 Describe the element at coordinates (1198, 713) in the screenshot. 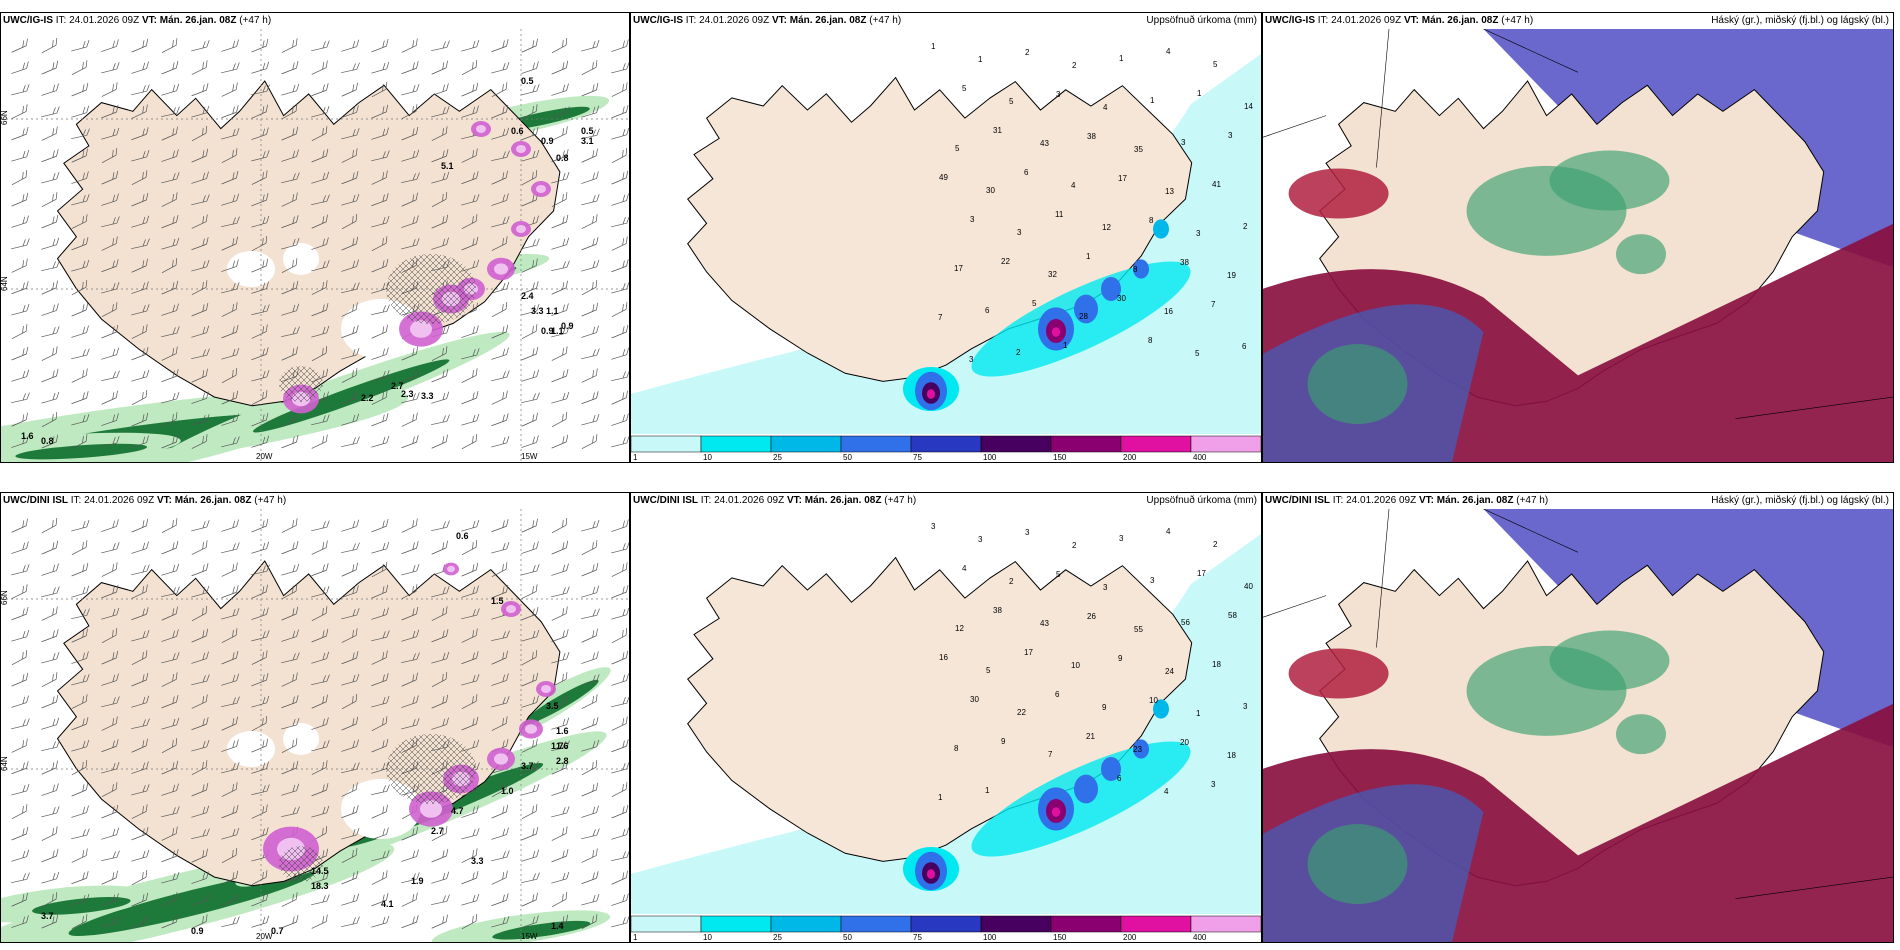

I see `precip-amount-label: 1` at that location.